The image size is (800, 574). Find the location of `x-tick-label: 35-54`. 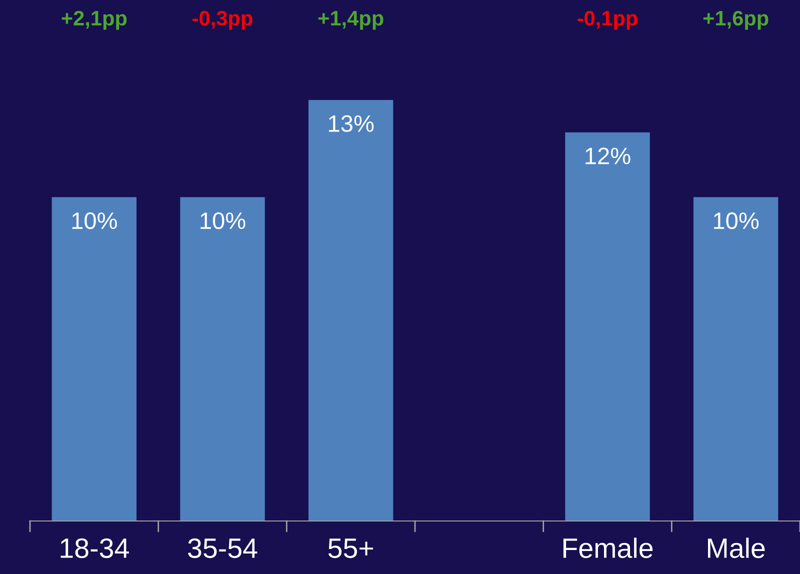

x-tick-label: 35-54 is located at coordinates (223, 548).